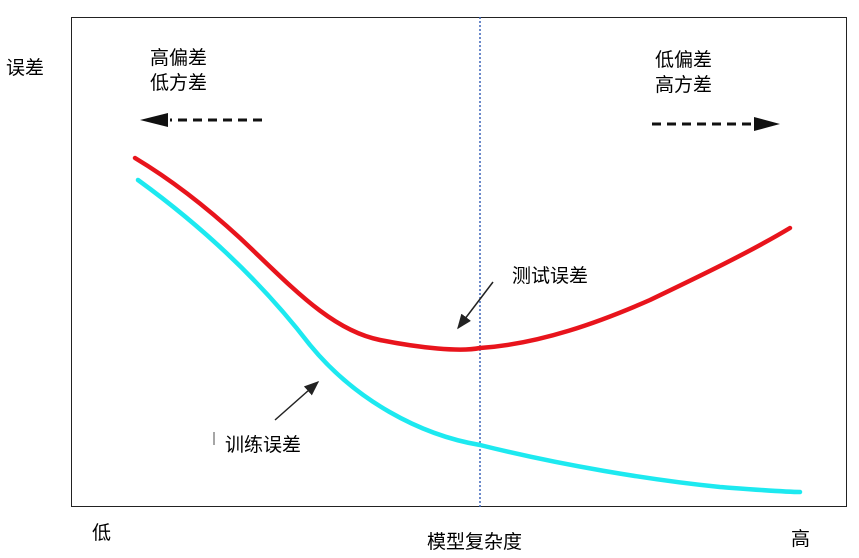 Image resolution: width=859 pixels, height=558 pixels. Describe the element at coordinates (201, 120) in the screenshot. I see `dashed-arrow-left-icon` at that location.